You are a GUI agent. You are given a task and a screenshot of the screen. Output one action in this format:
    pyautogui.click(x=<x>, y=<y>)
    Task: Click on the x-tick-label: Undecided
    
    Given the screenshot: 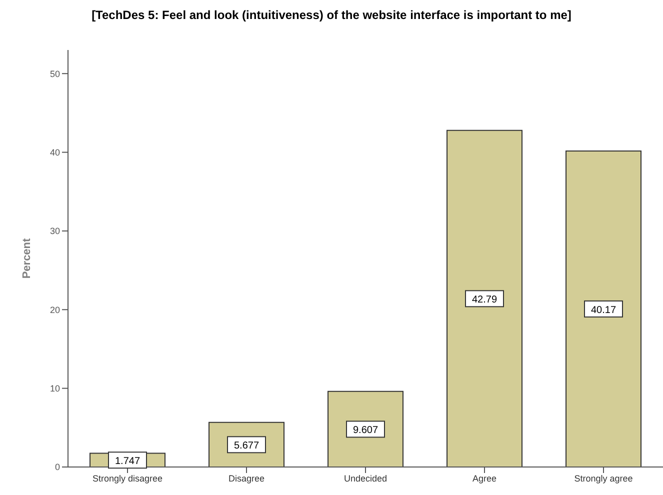 What is the action you would take?
    pyautogui.click(x=366, y=478)
    